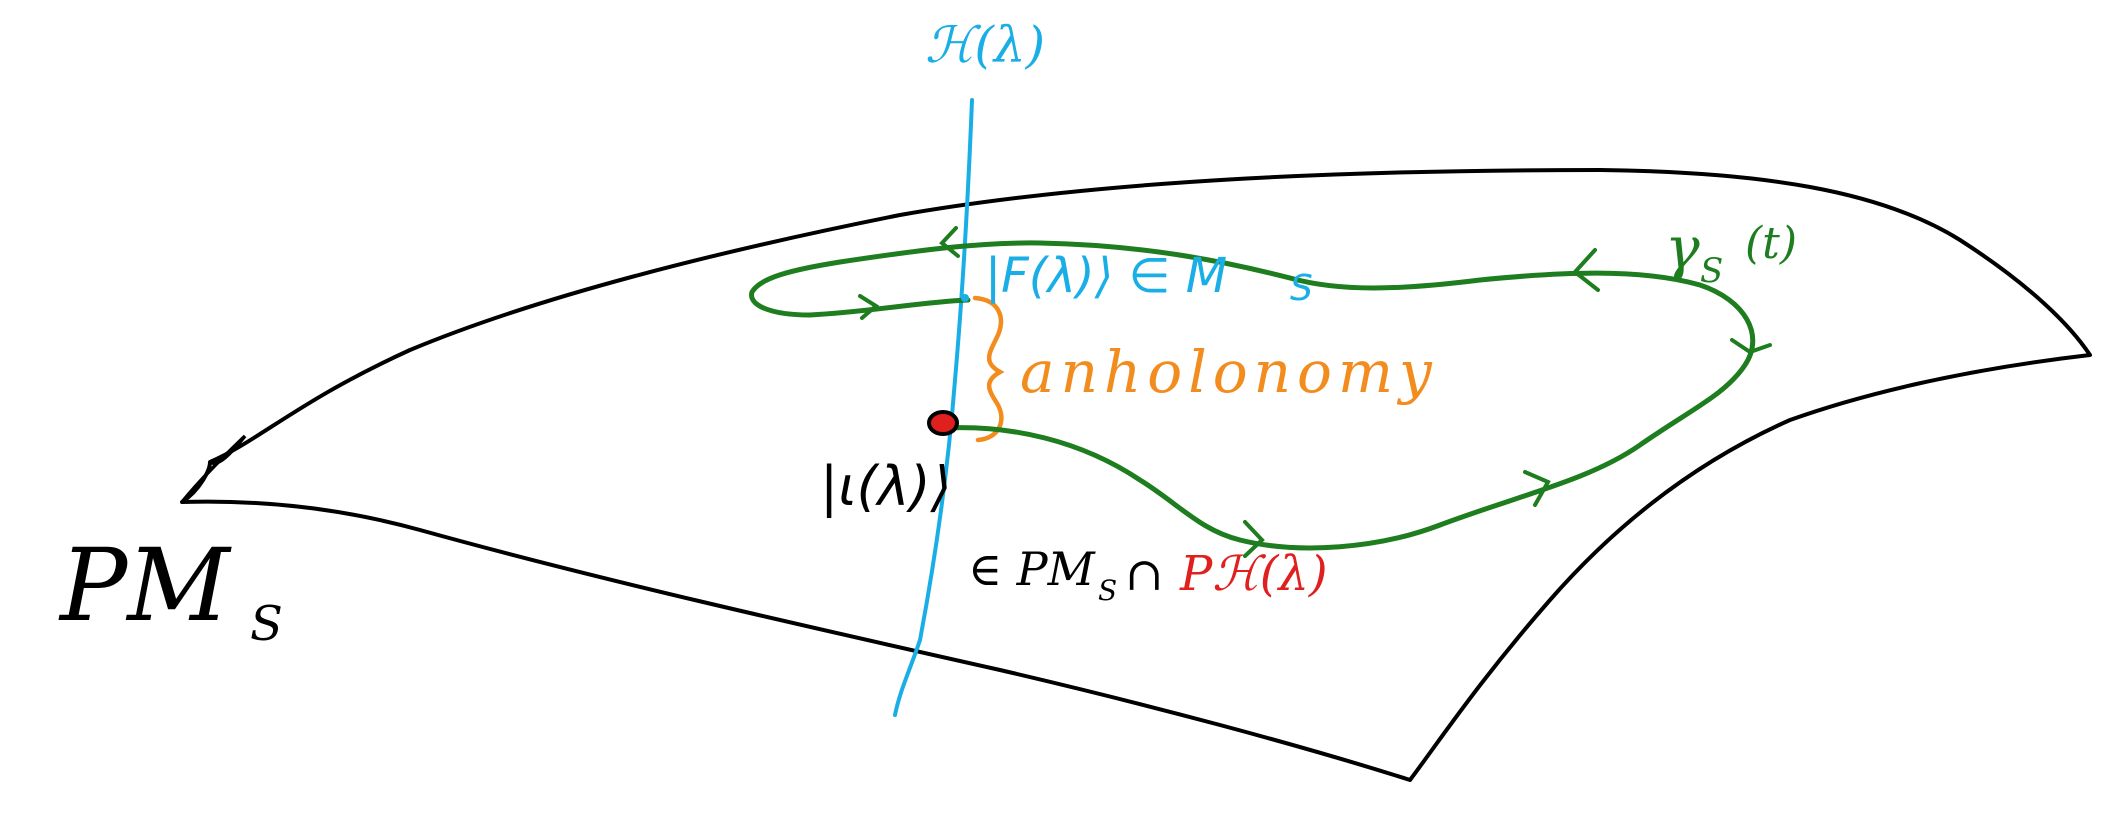 This screenshot has width=2105, height=835. Describe the element at coordinates (1106, 276) in the screenshot. I see `final-state-label: |F(λ)⟩ ∈ M` at that location.